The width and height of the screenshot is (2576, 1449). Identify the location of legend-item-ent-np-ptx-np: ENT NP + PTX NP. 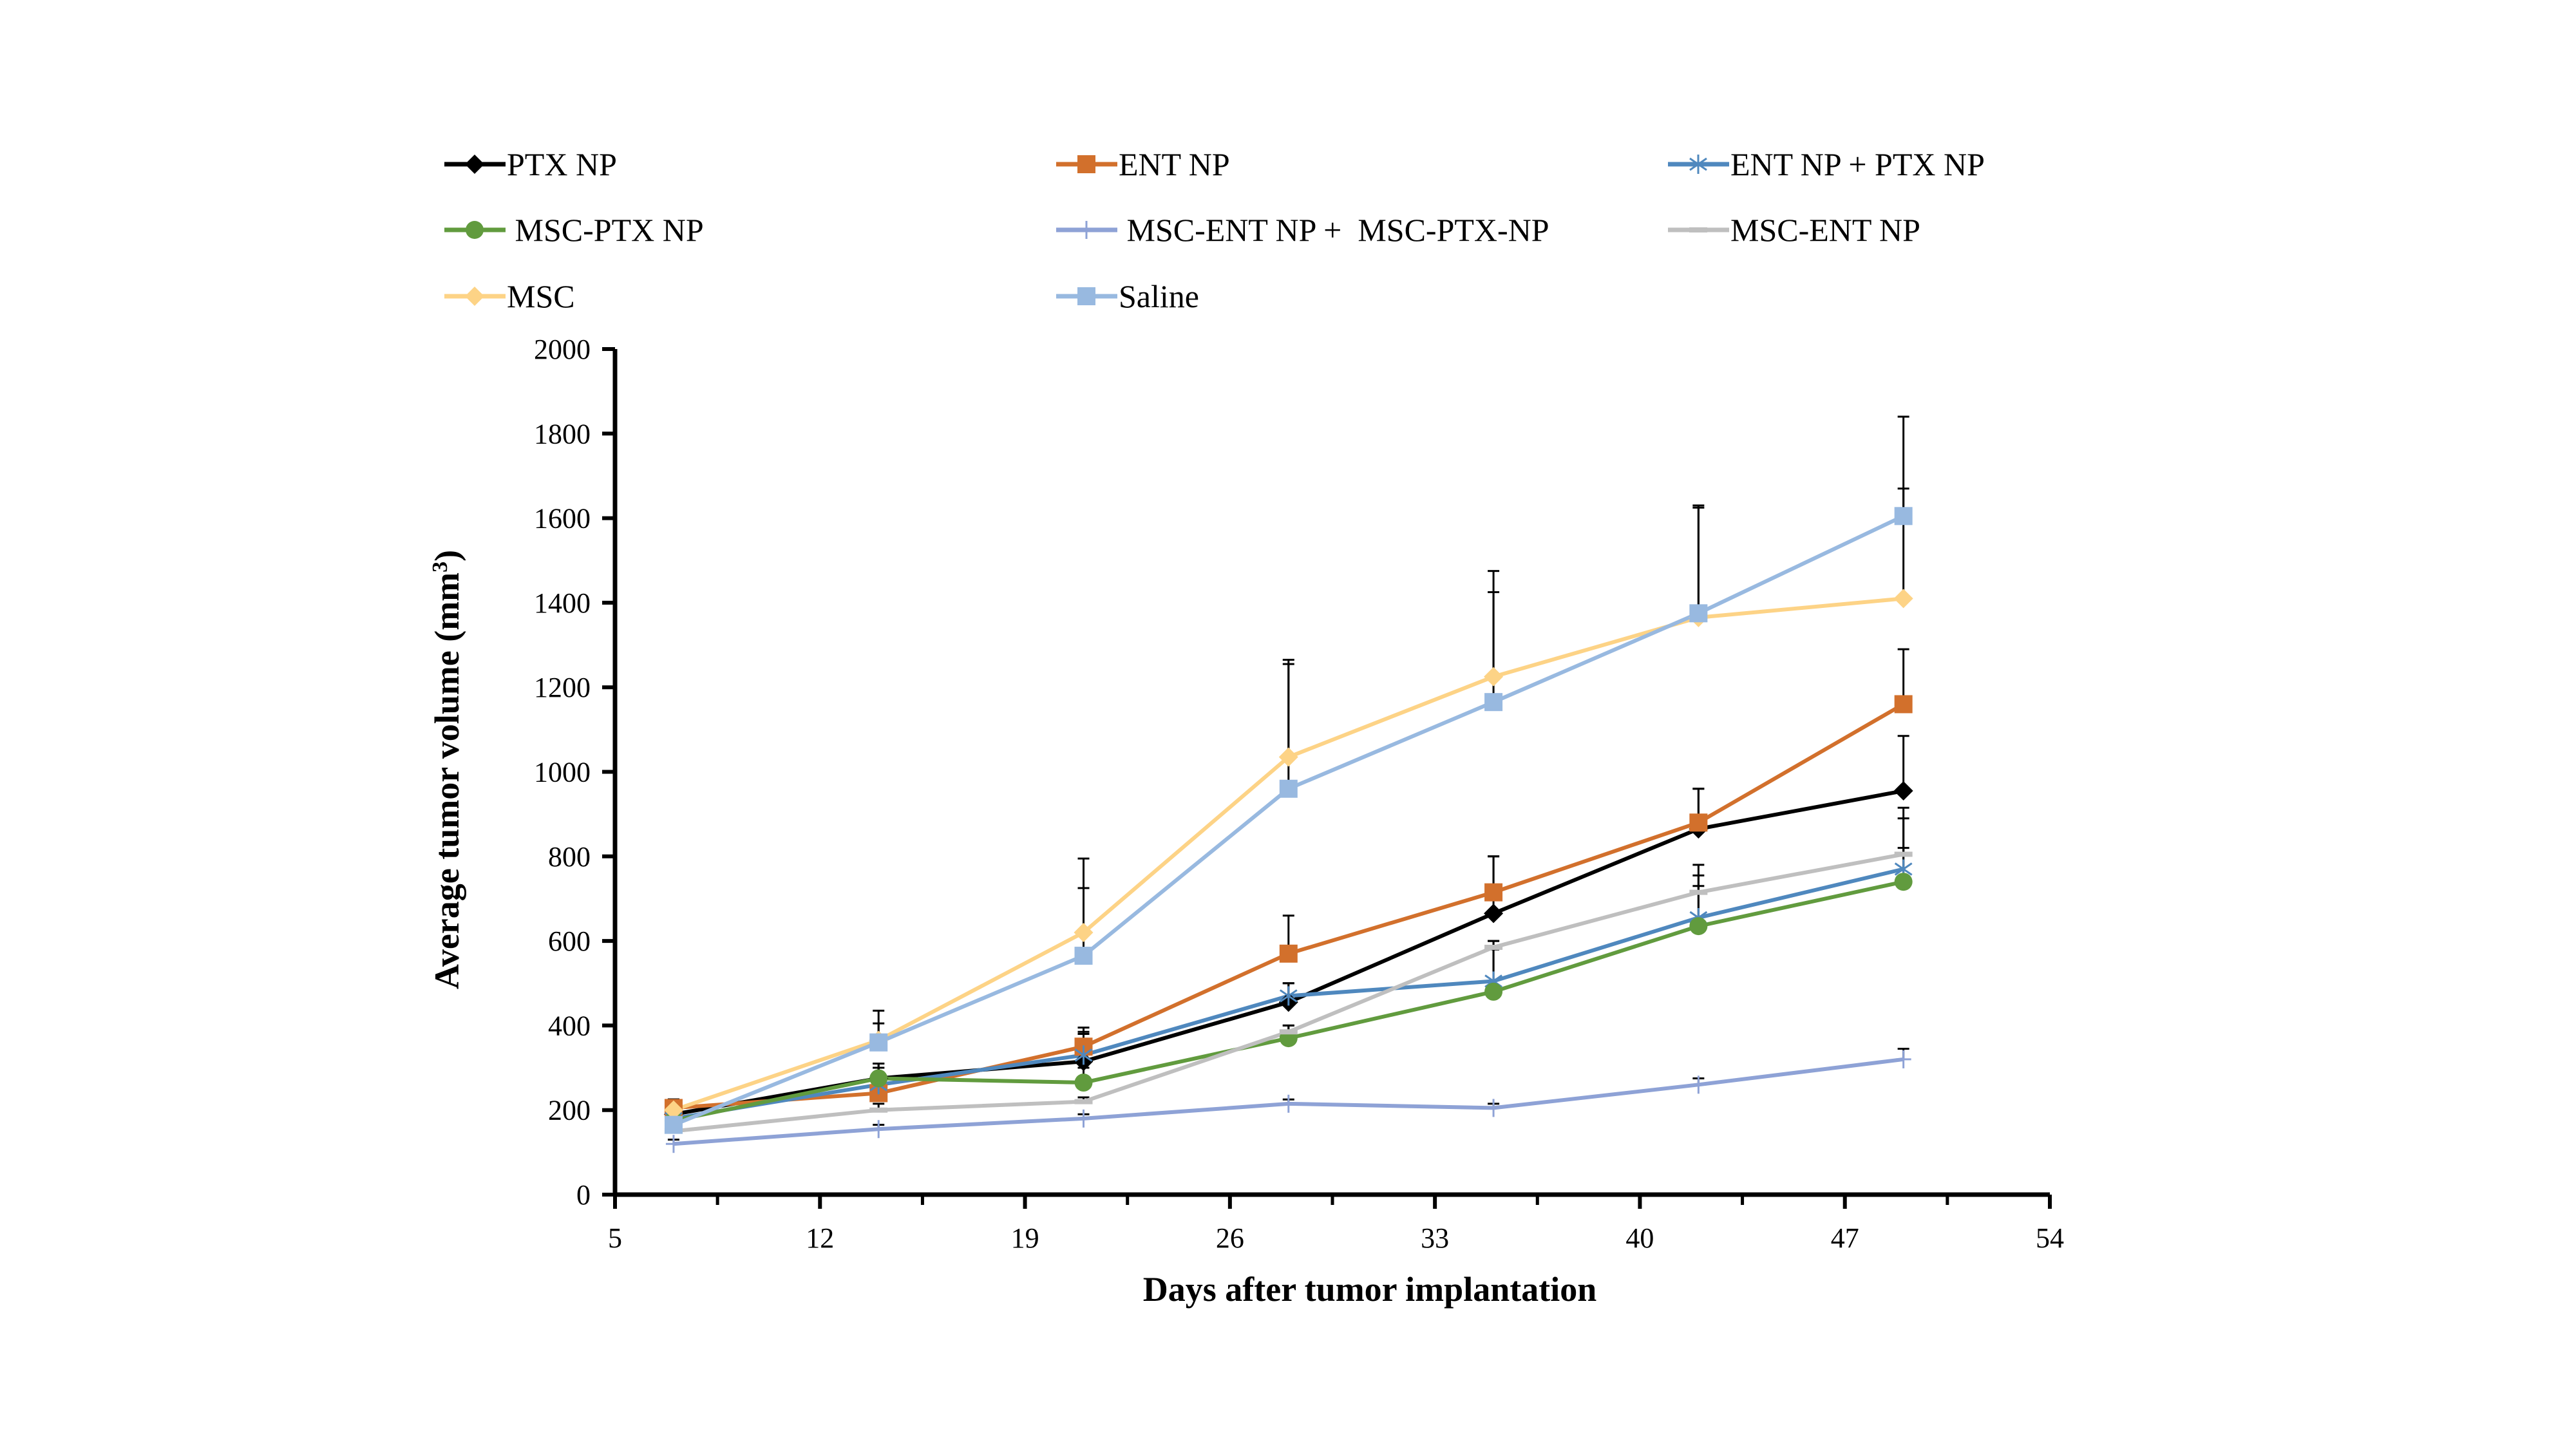
(1826, 164).